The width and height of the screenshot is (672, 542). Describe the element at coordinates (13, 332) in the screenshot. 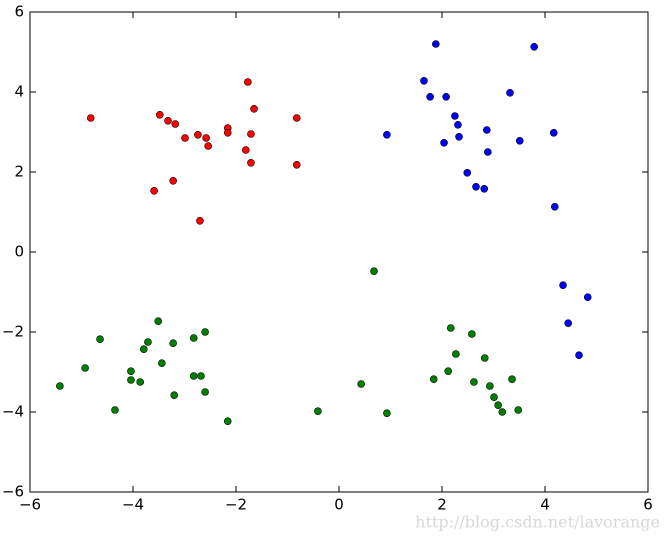

I see `y-tick-label: −2` at that location.